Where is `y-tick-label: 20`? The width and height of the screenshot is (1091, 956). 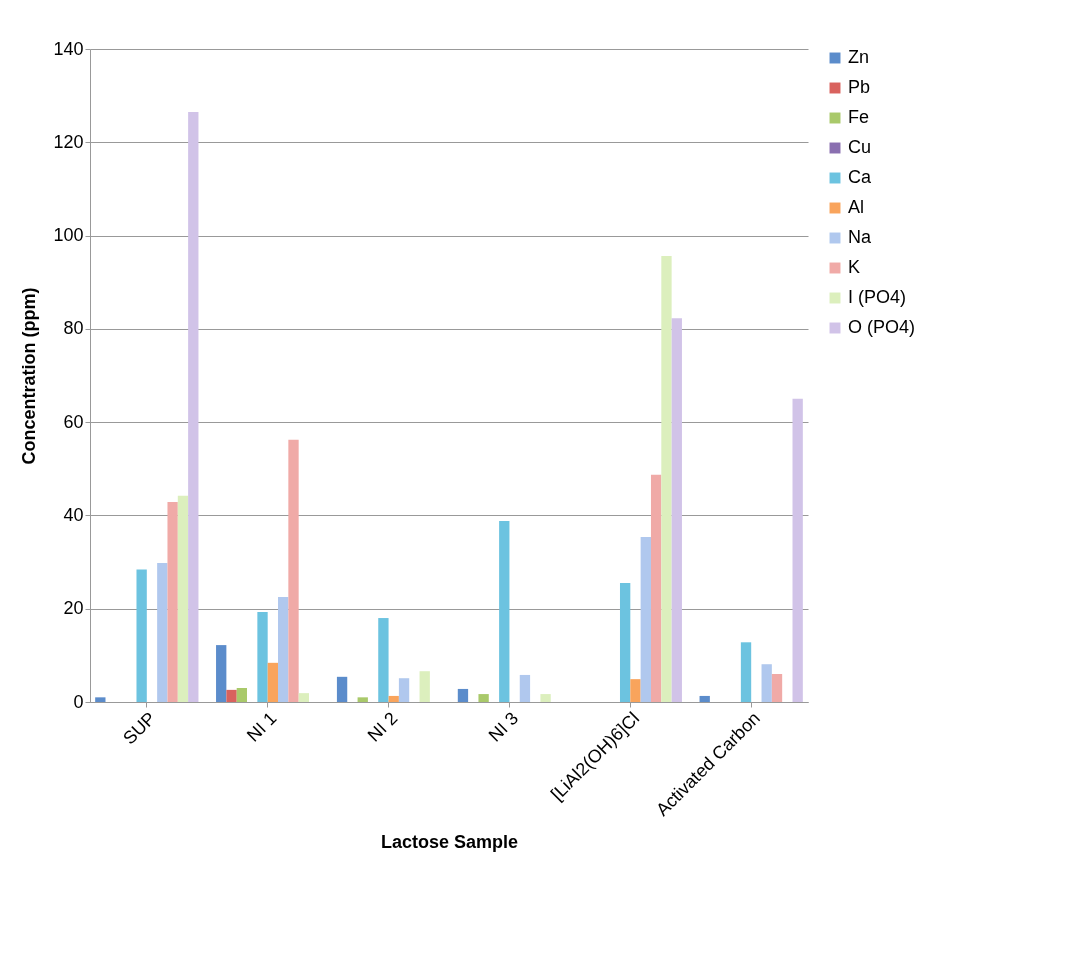 y-tick-label: 20 is located at coordinates (73, 608).